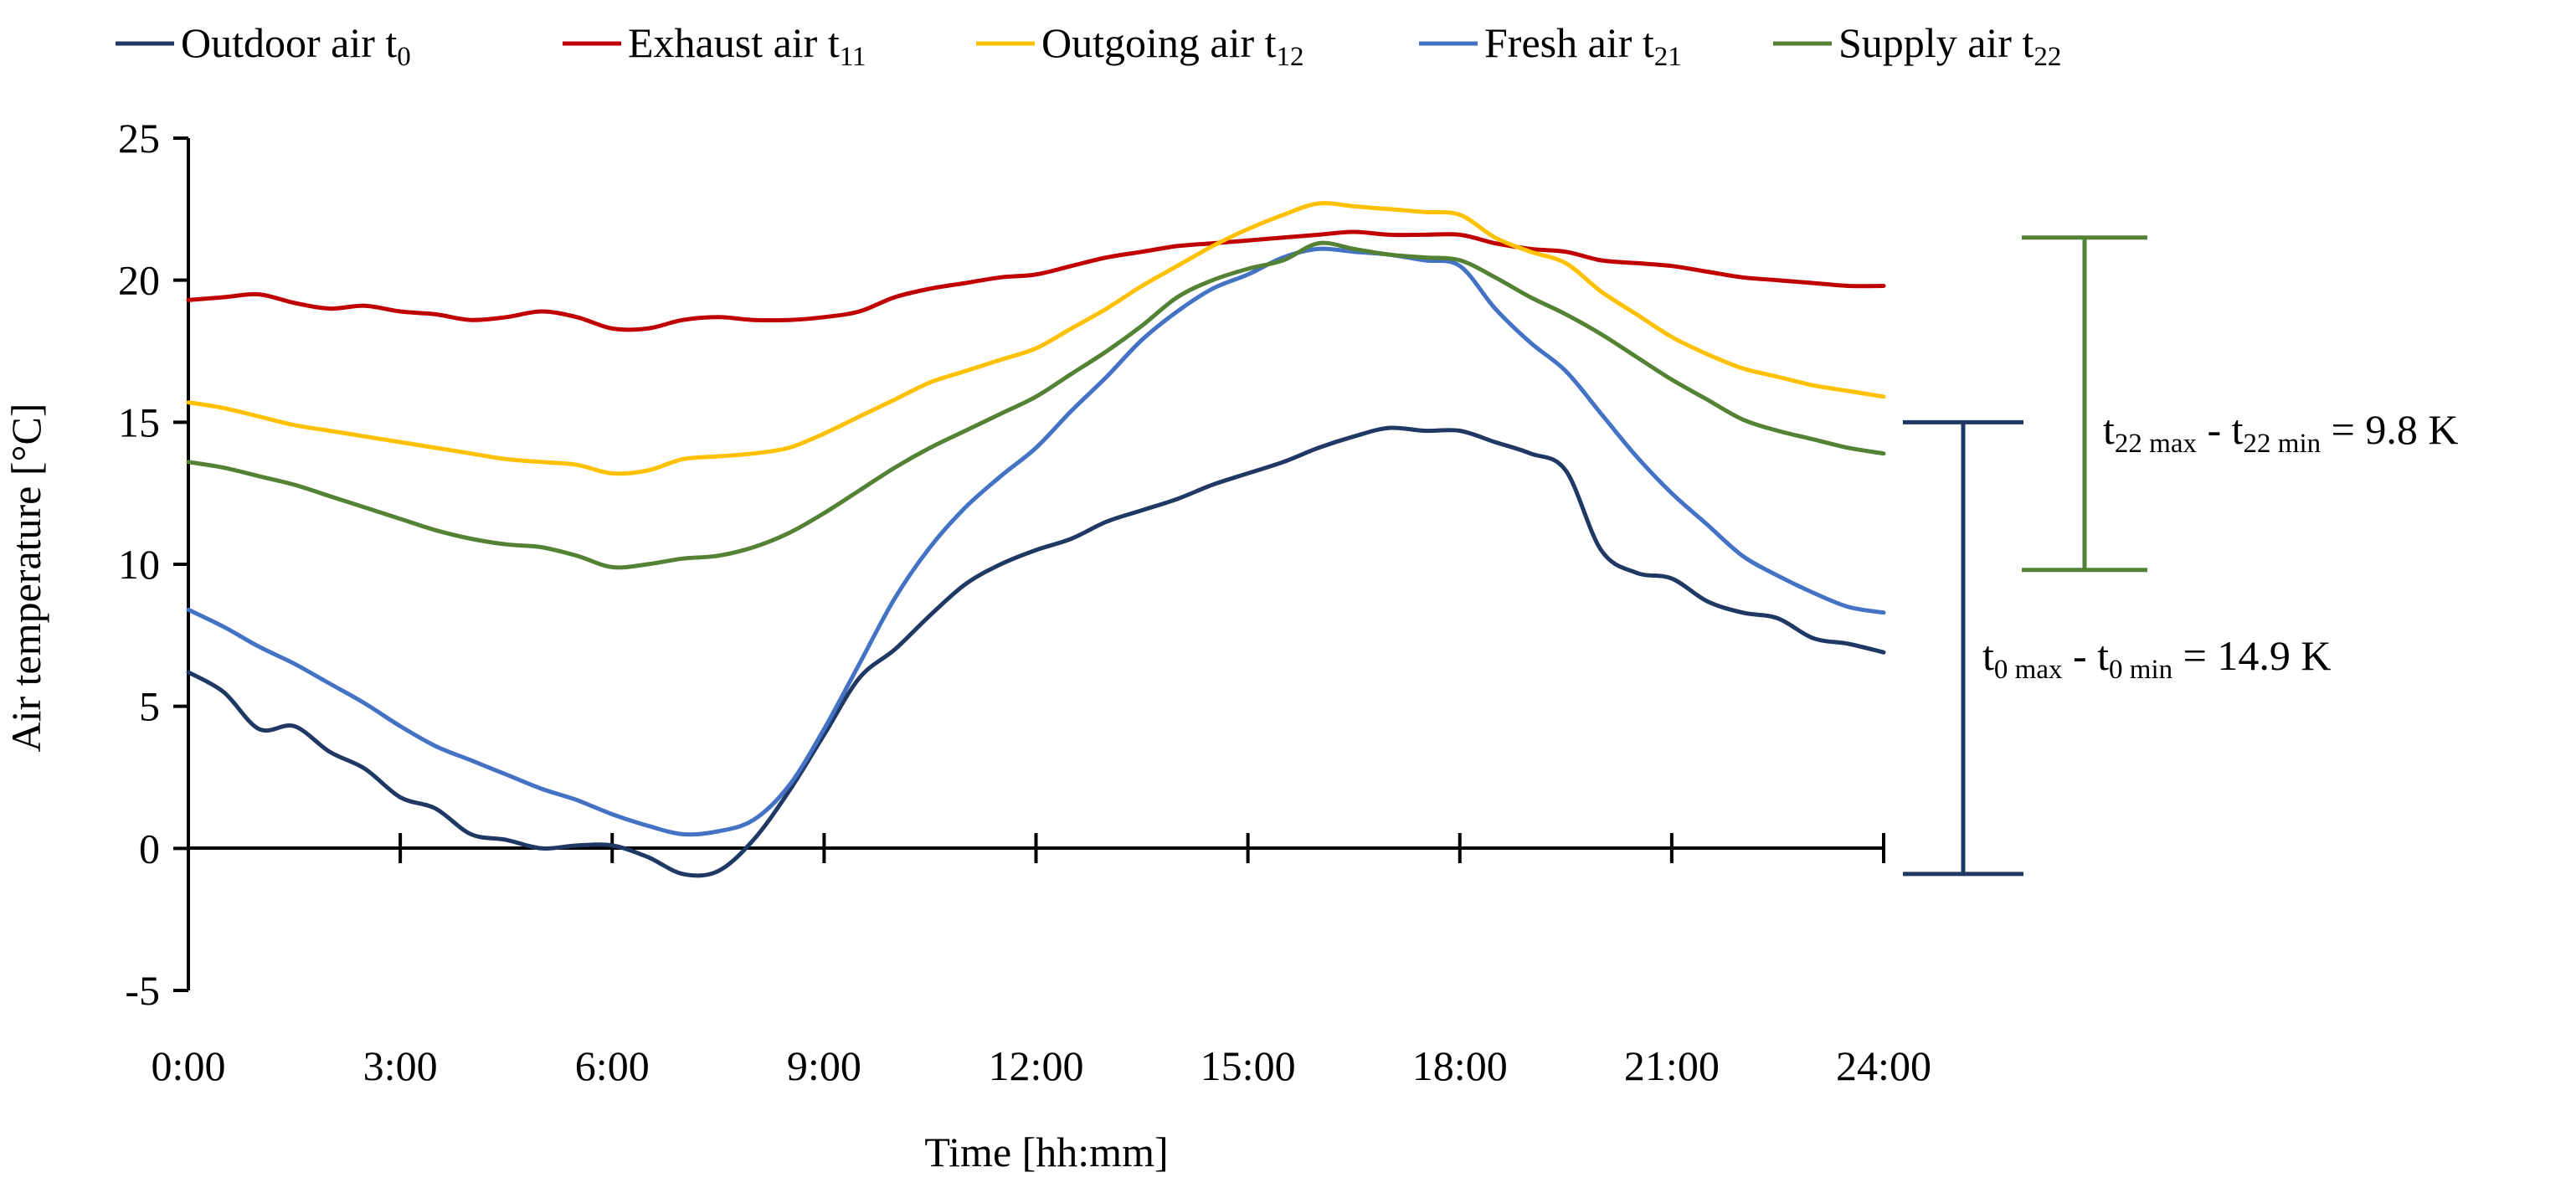  Describe the element at coordinates (747, 45) in the screenshot. I see `legend-label: Exhaust air t11` at that location.